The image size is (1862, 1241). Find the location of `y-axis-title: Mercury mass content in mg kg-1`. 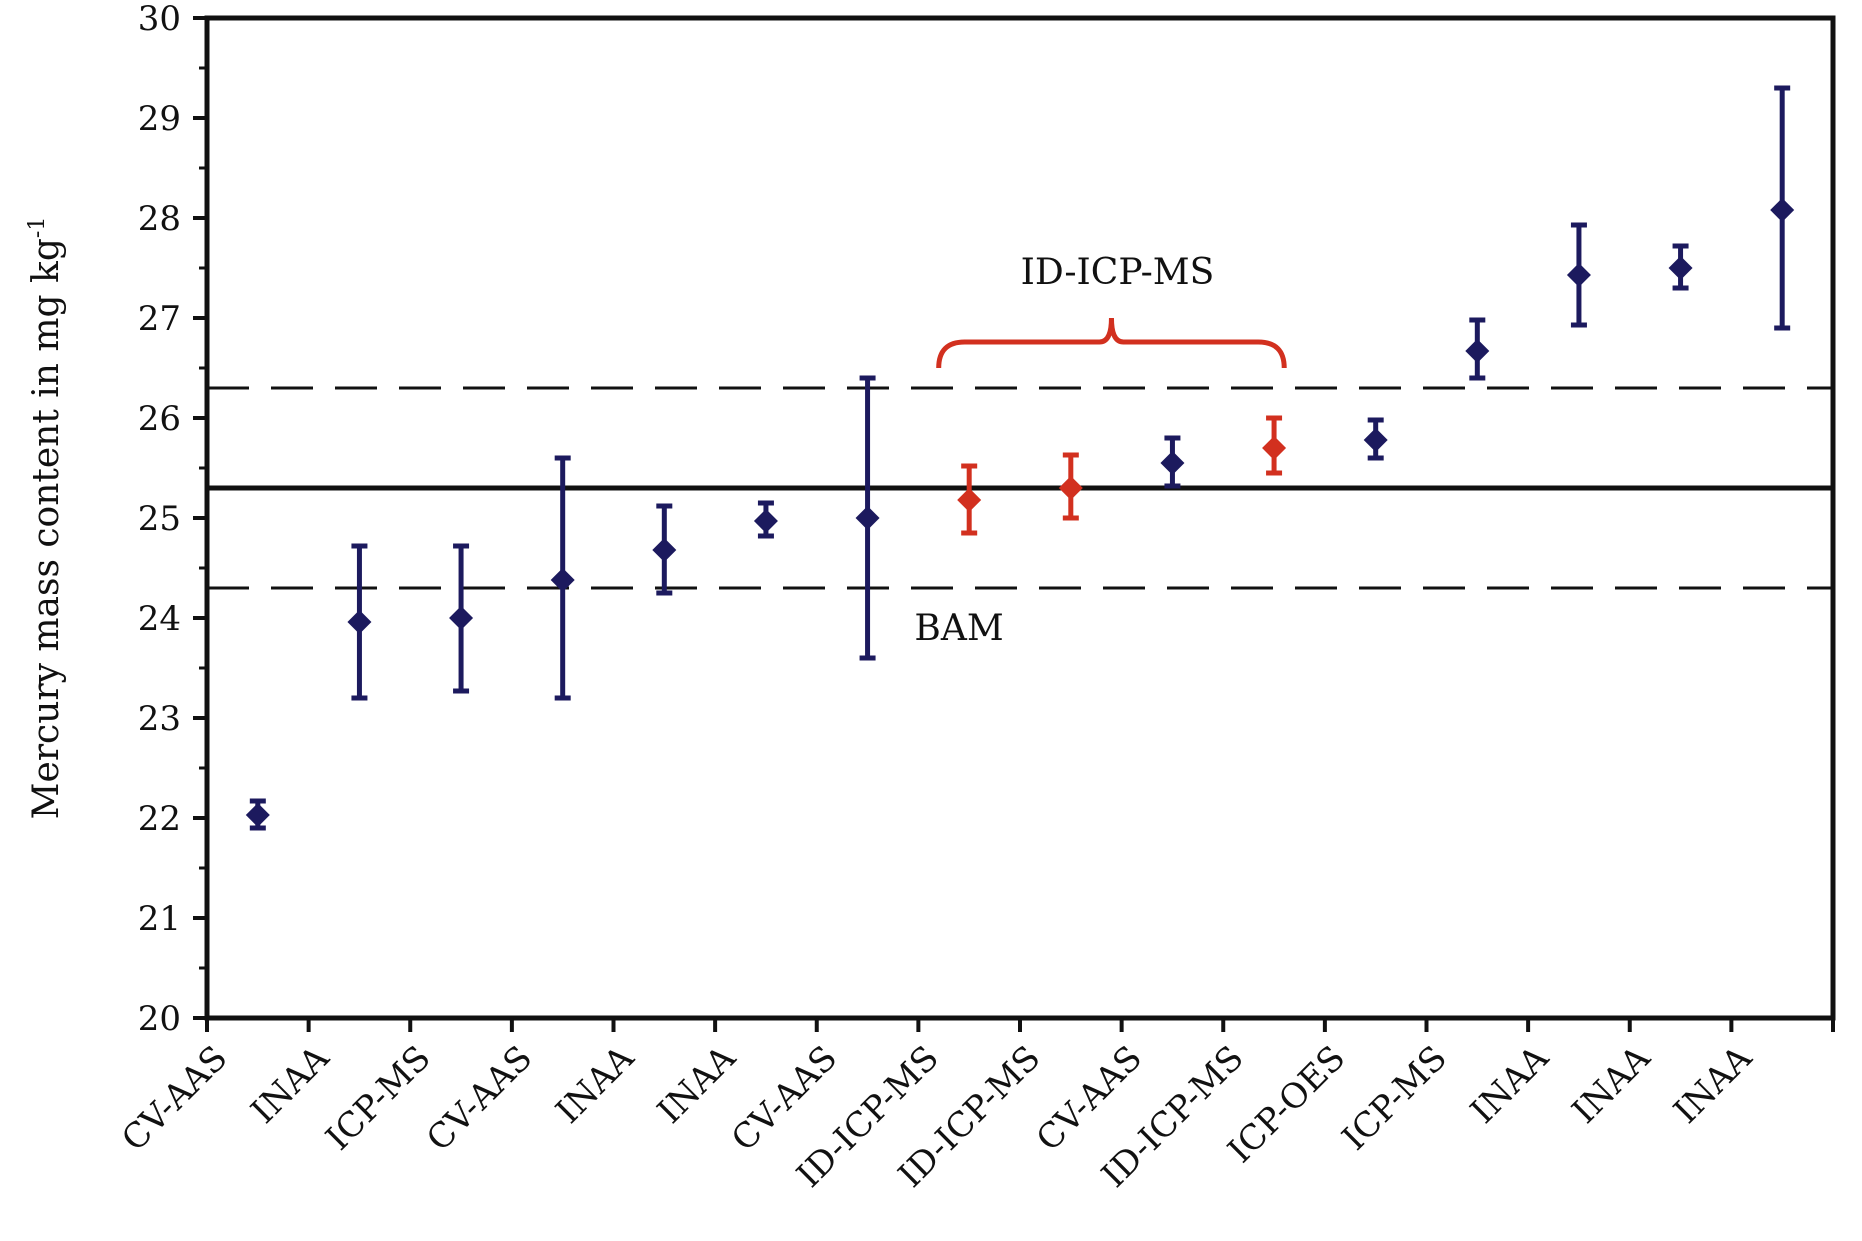

y-axis-title: Mercury mass content in mg kg-1 is located at coordinates (46, 518).